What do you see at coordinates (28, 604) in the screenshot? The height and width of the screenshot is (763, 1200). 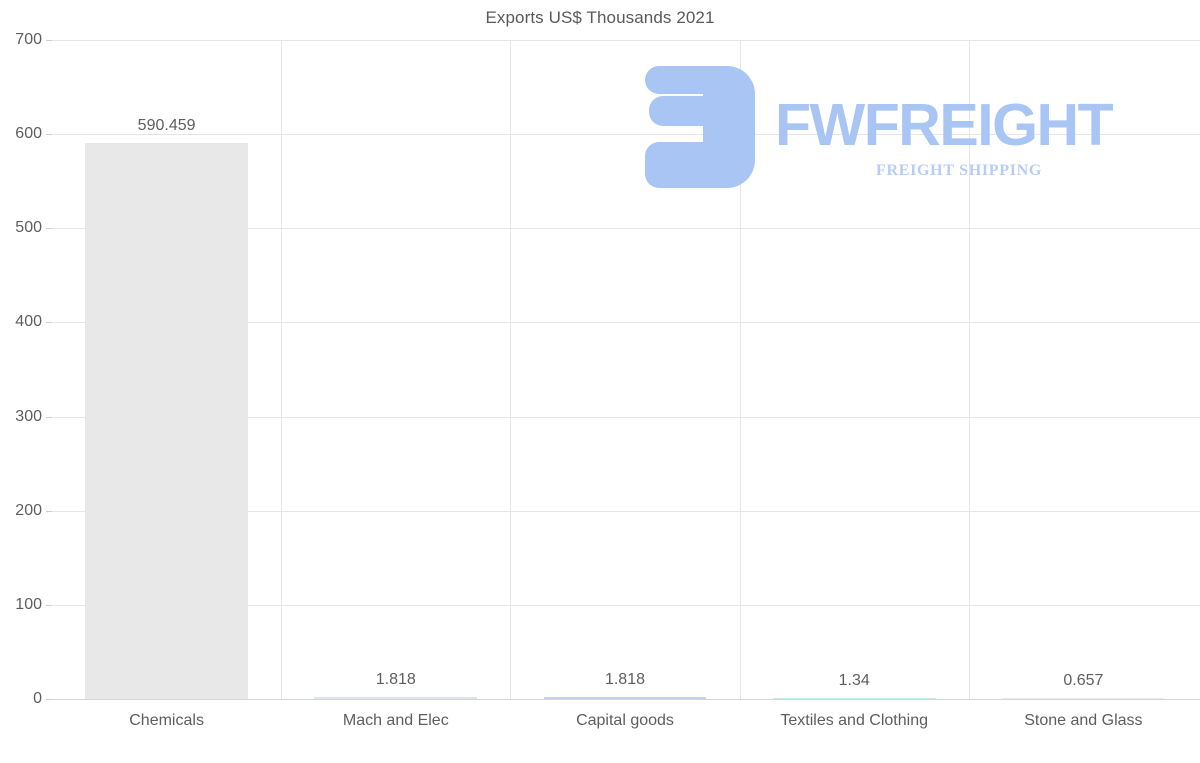 I see `y-tick-label: 100` at bounding box center [28, 604].